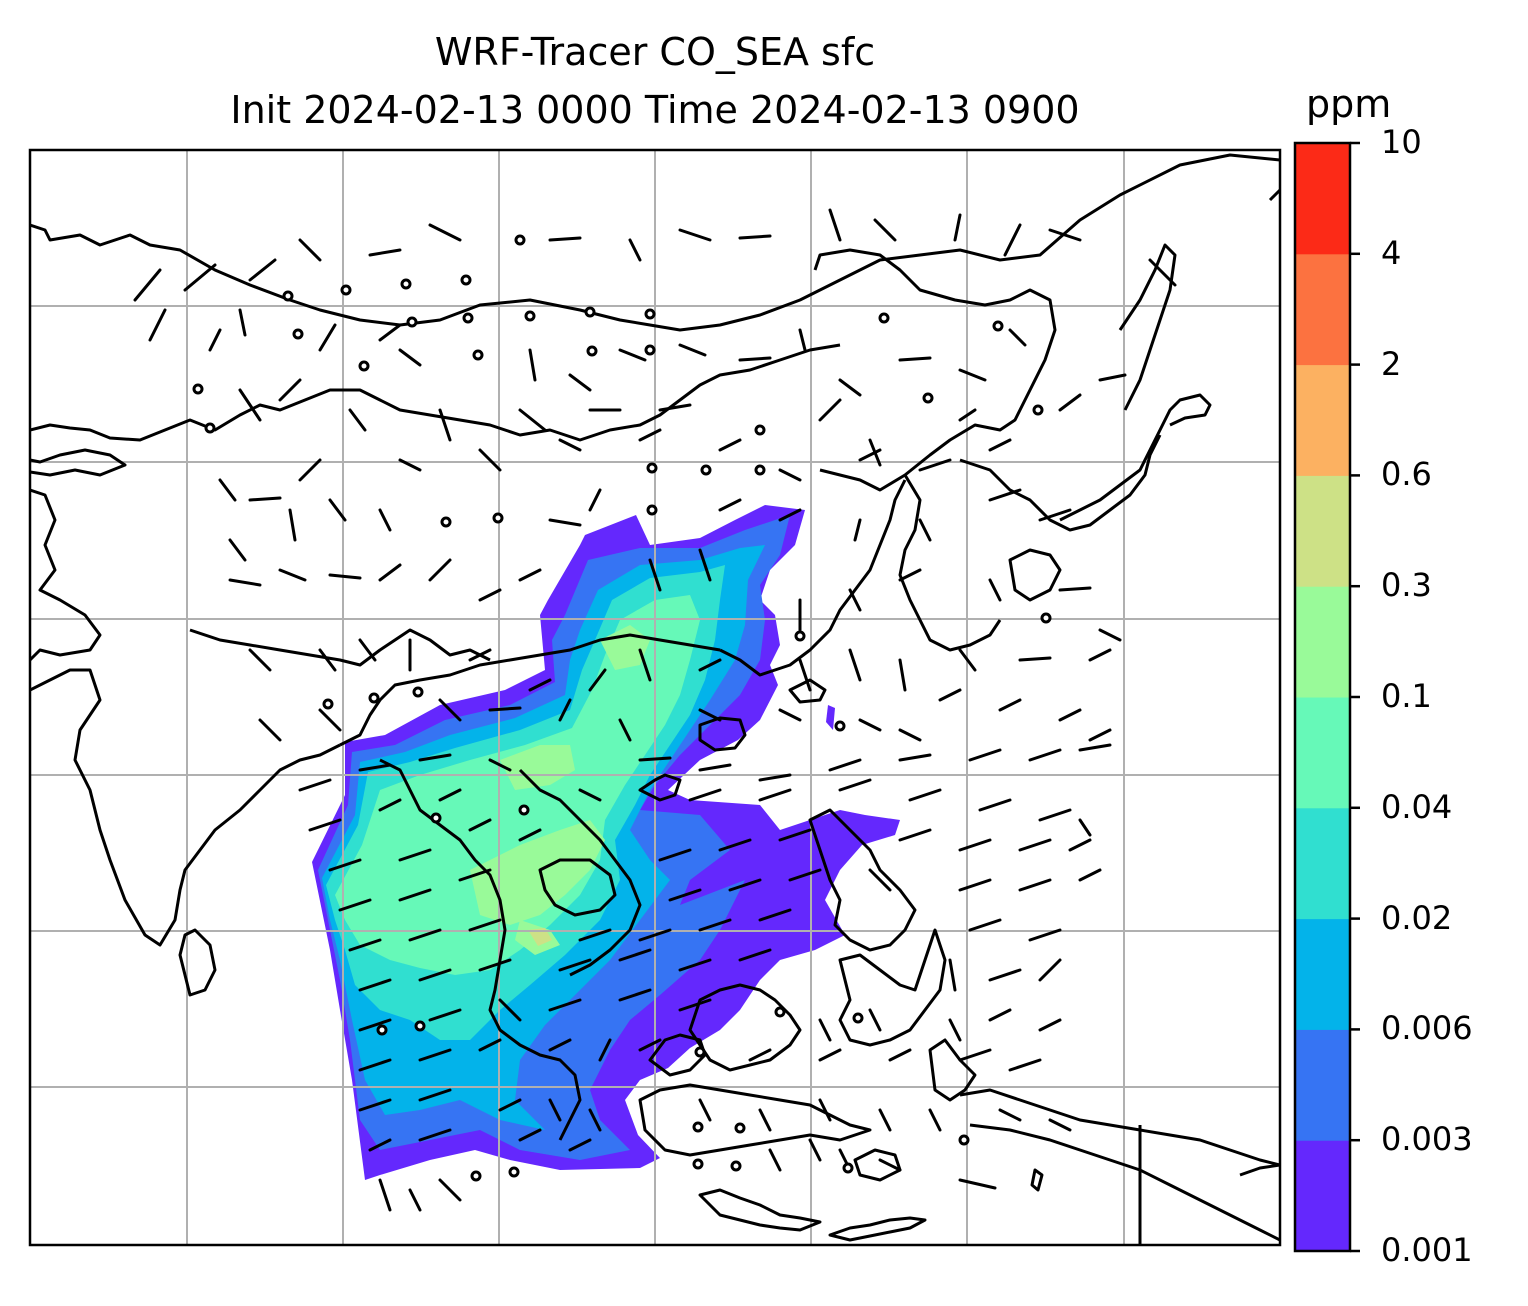 The image size is (1528, 1306). I want to click on colorbar, so click(1327, 697).